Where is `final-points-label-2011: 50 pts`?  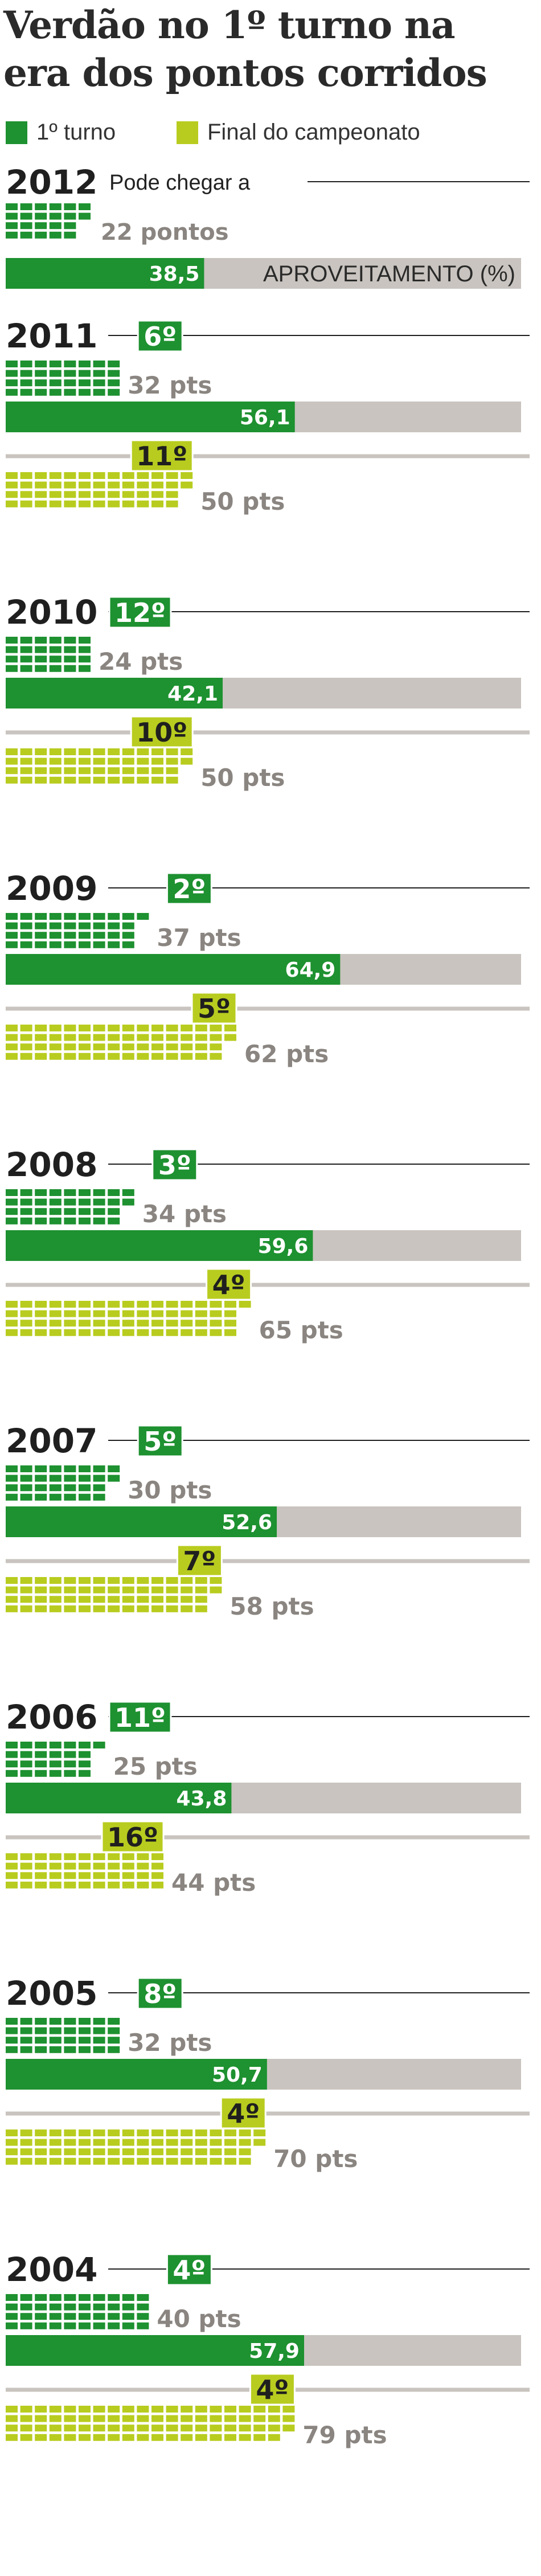 final-points-label-2011: 50 pts is located at coordinates (242, 501).